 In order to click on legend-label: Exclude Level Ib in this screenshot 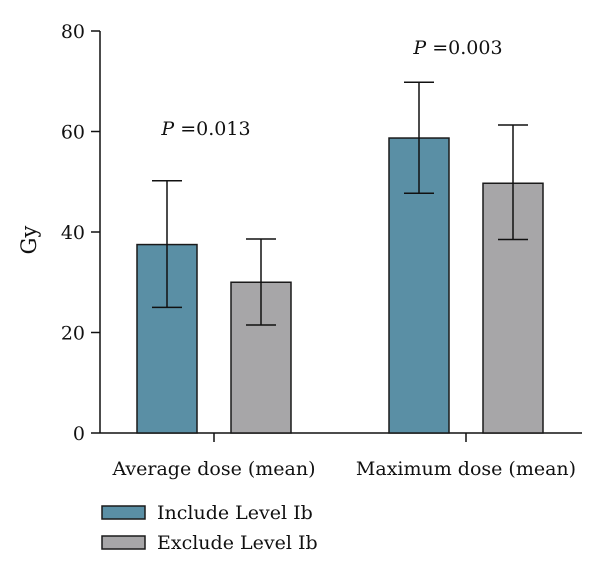, I will do `click(237, 543)`.